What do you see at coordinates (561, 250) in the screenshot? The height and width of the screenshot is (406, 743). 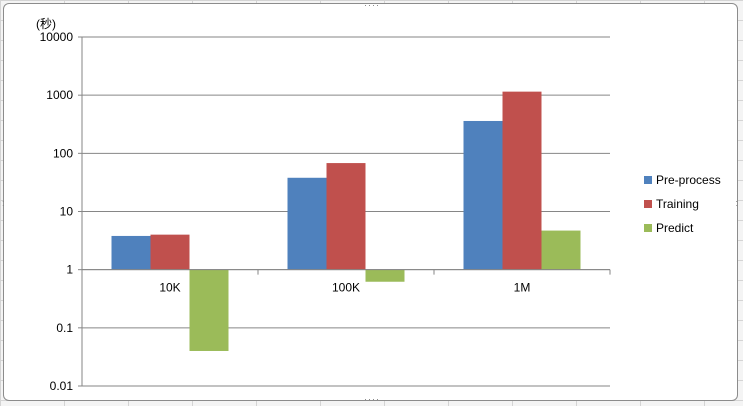 I see `bar-predict-1m` at bounding box center [561, 250].